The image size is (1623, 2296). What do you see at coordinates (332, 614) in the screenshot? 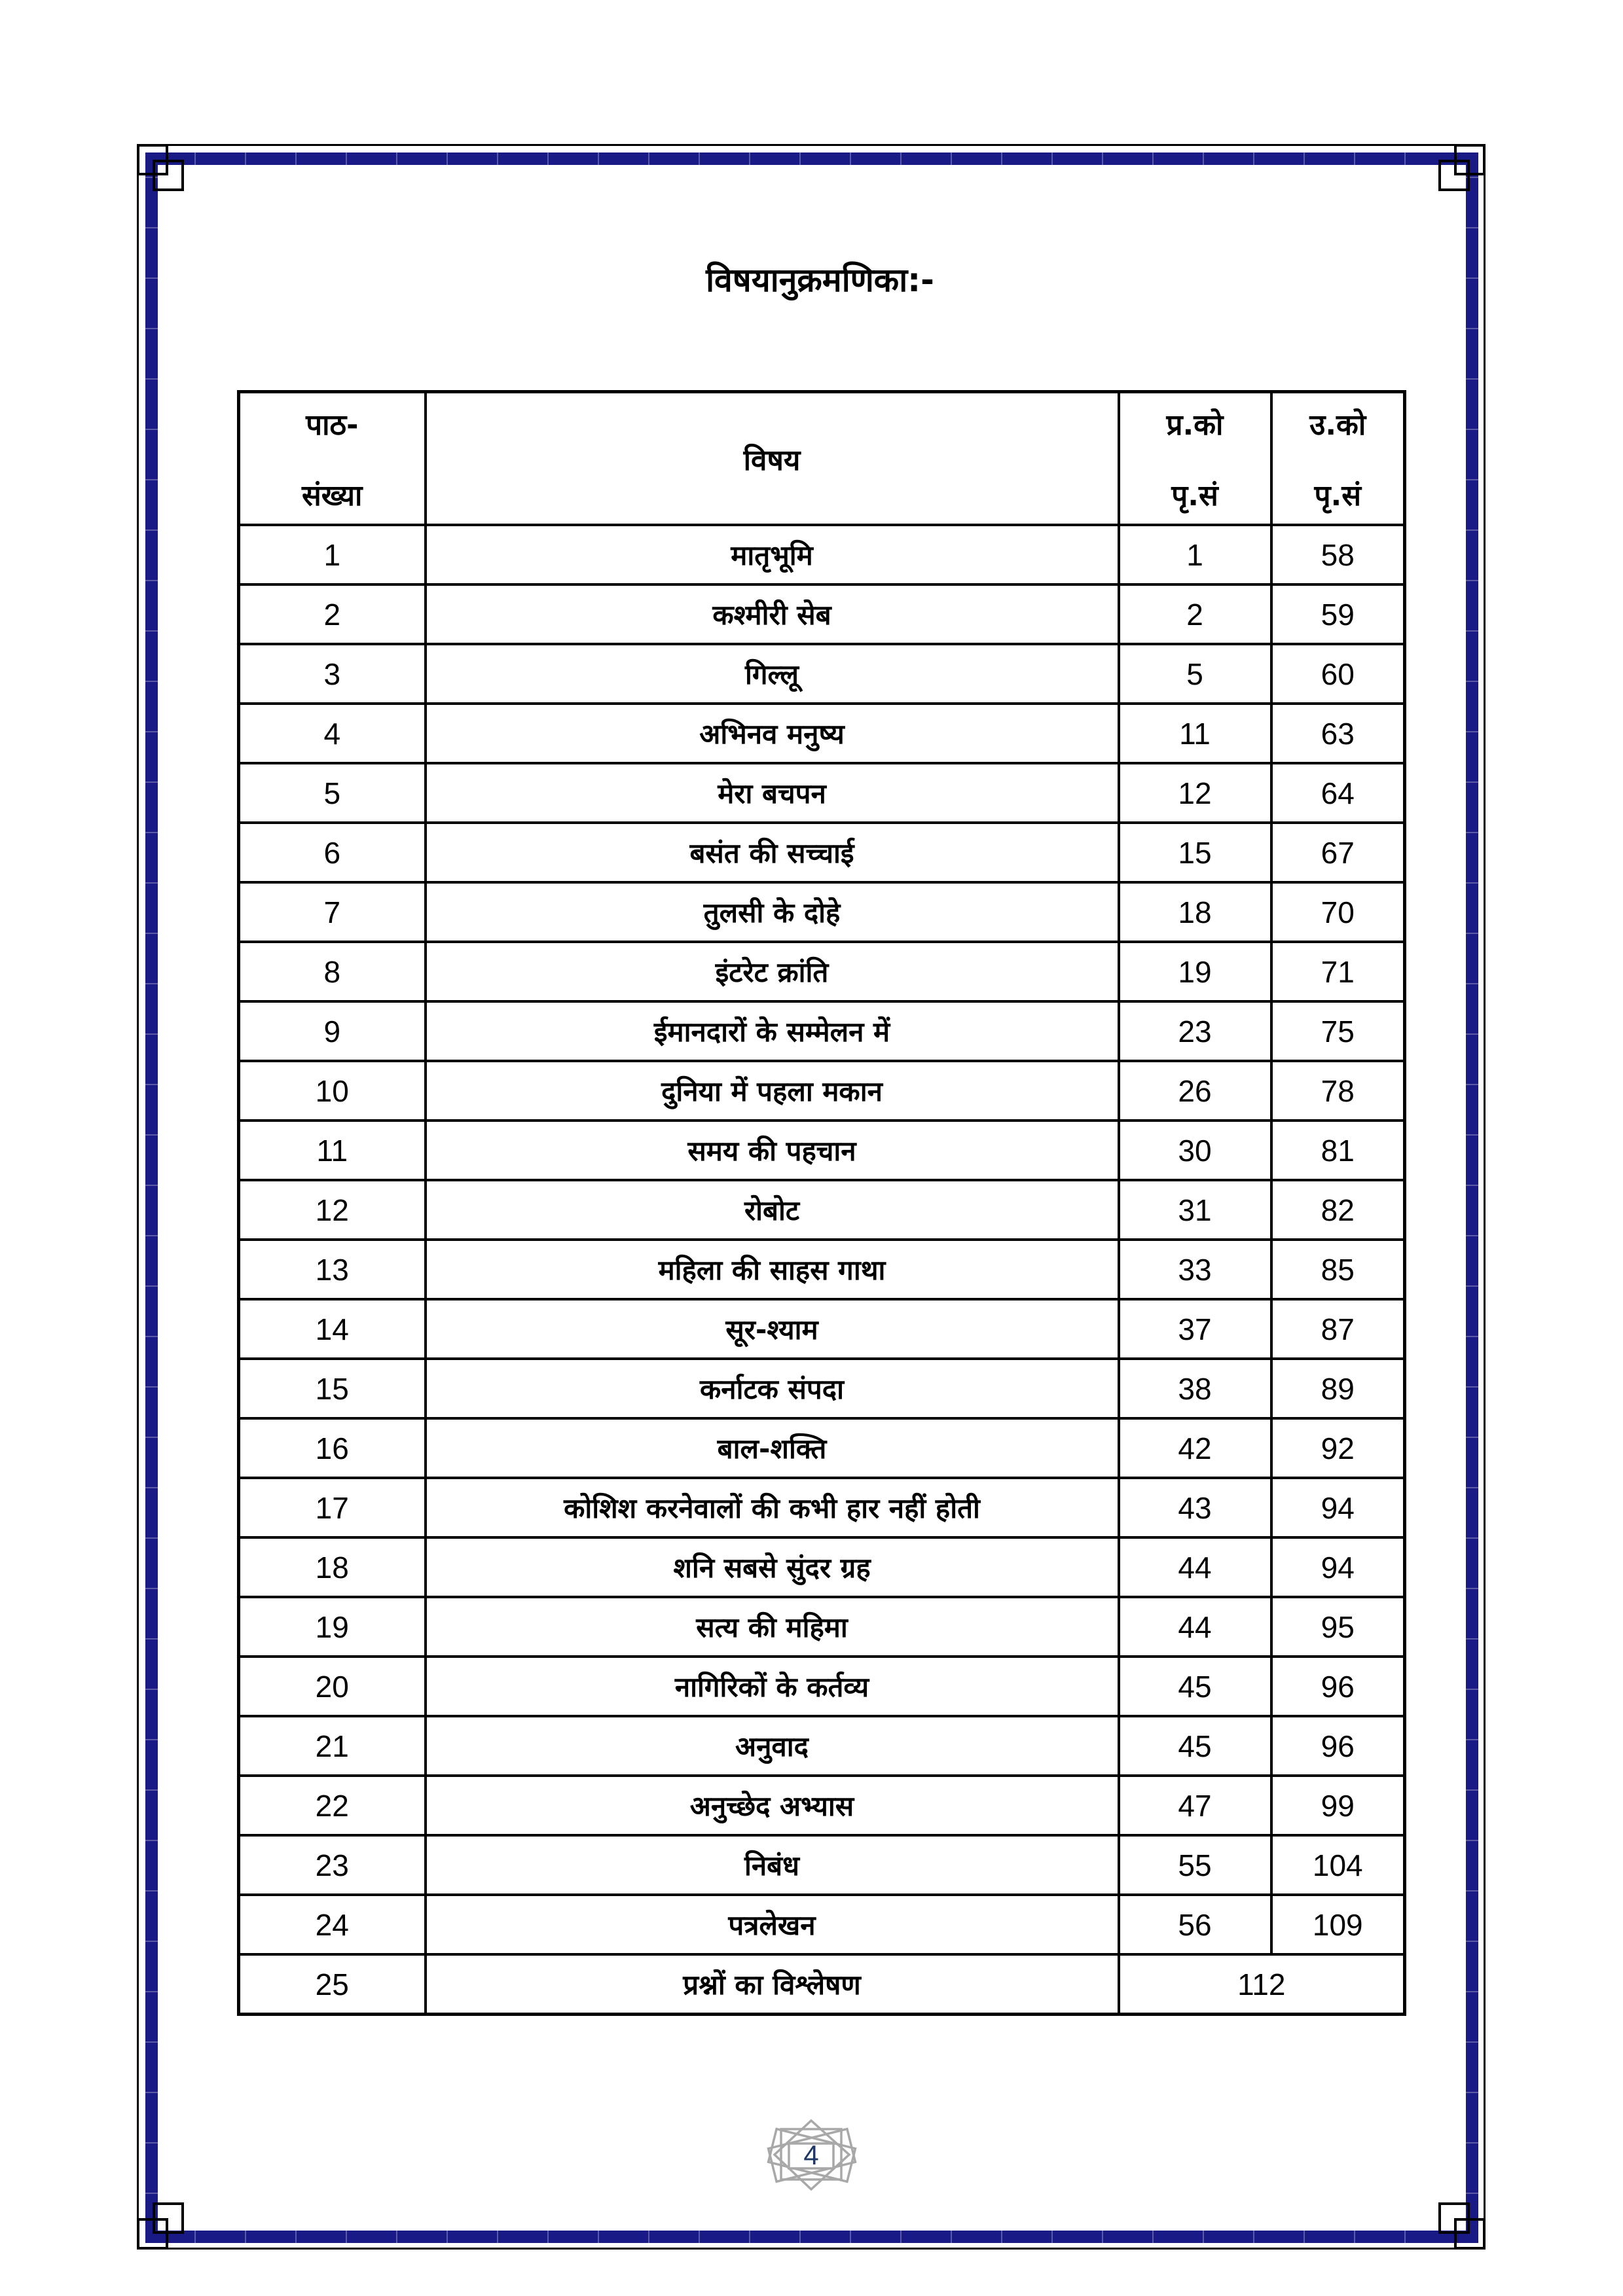
I see `lesson-number-cell: 2` at bounding box center [332, 614].